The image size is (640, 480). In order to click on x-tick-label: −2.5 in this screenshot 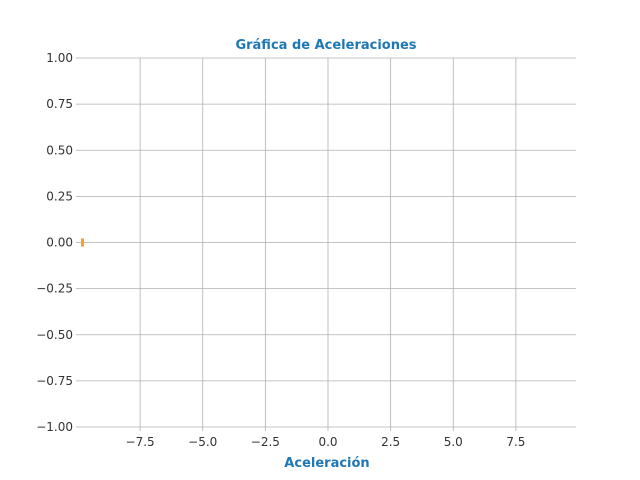, I will do `click(265, 442)`.